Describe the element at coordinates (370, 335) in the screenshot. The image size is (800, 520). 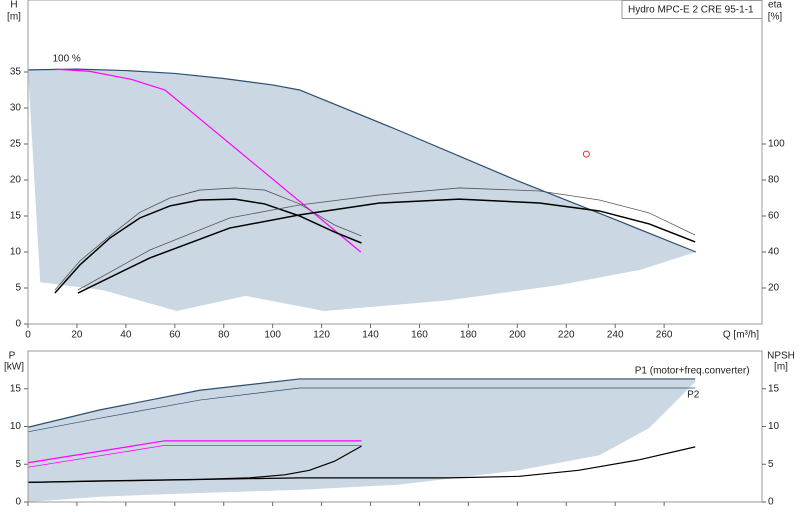
I see `x-tick-label: 140` at that location.